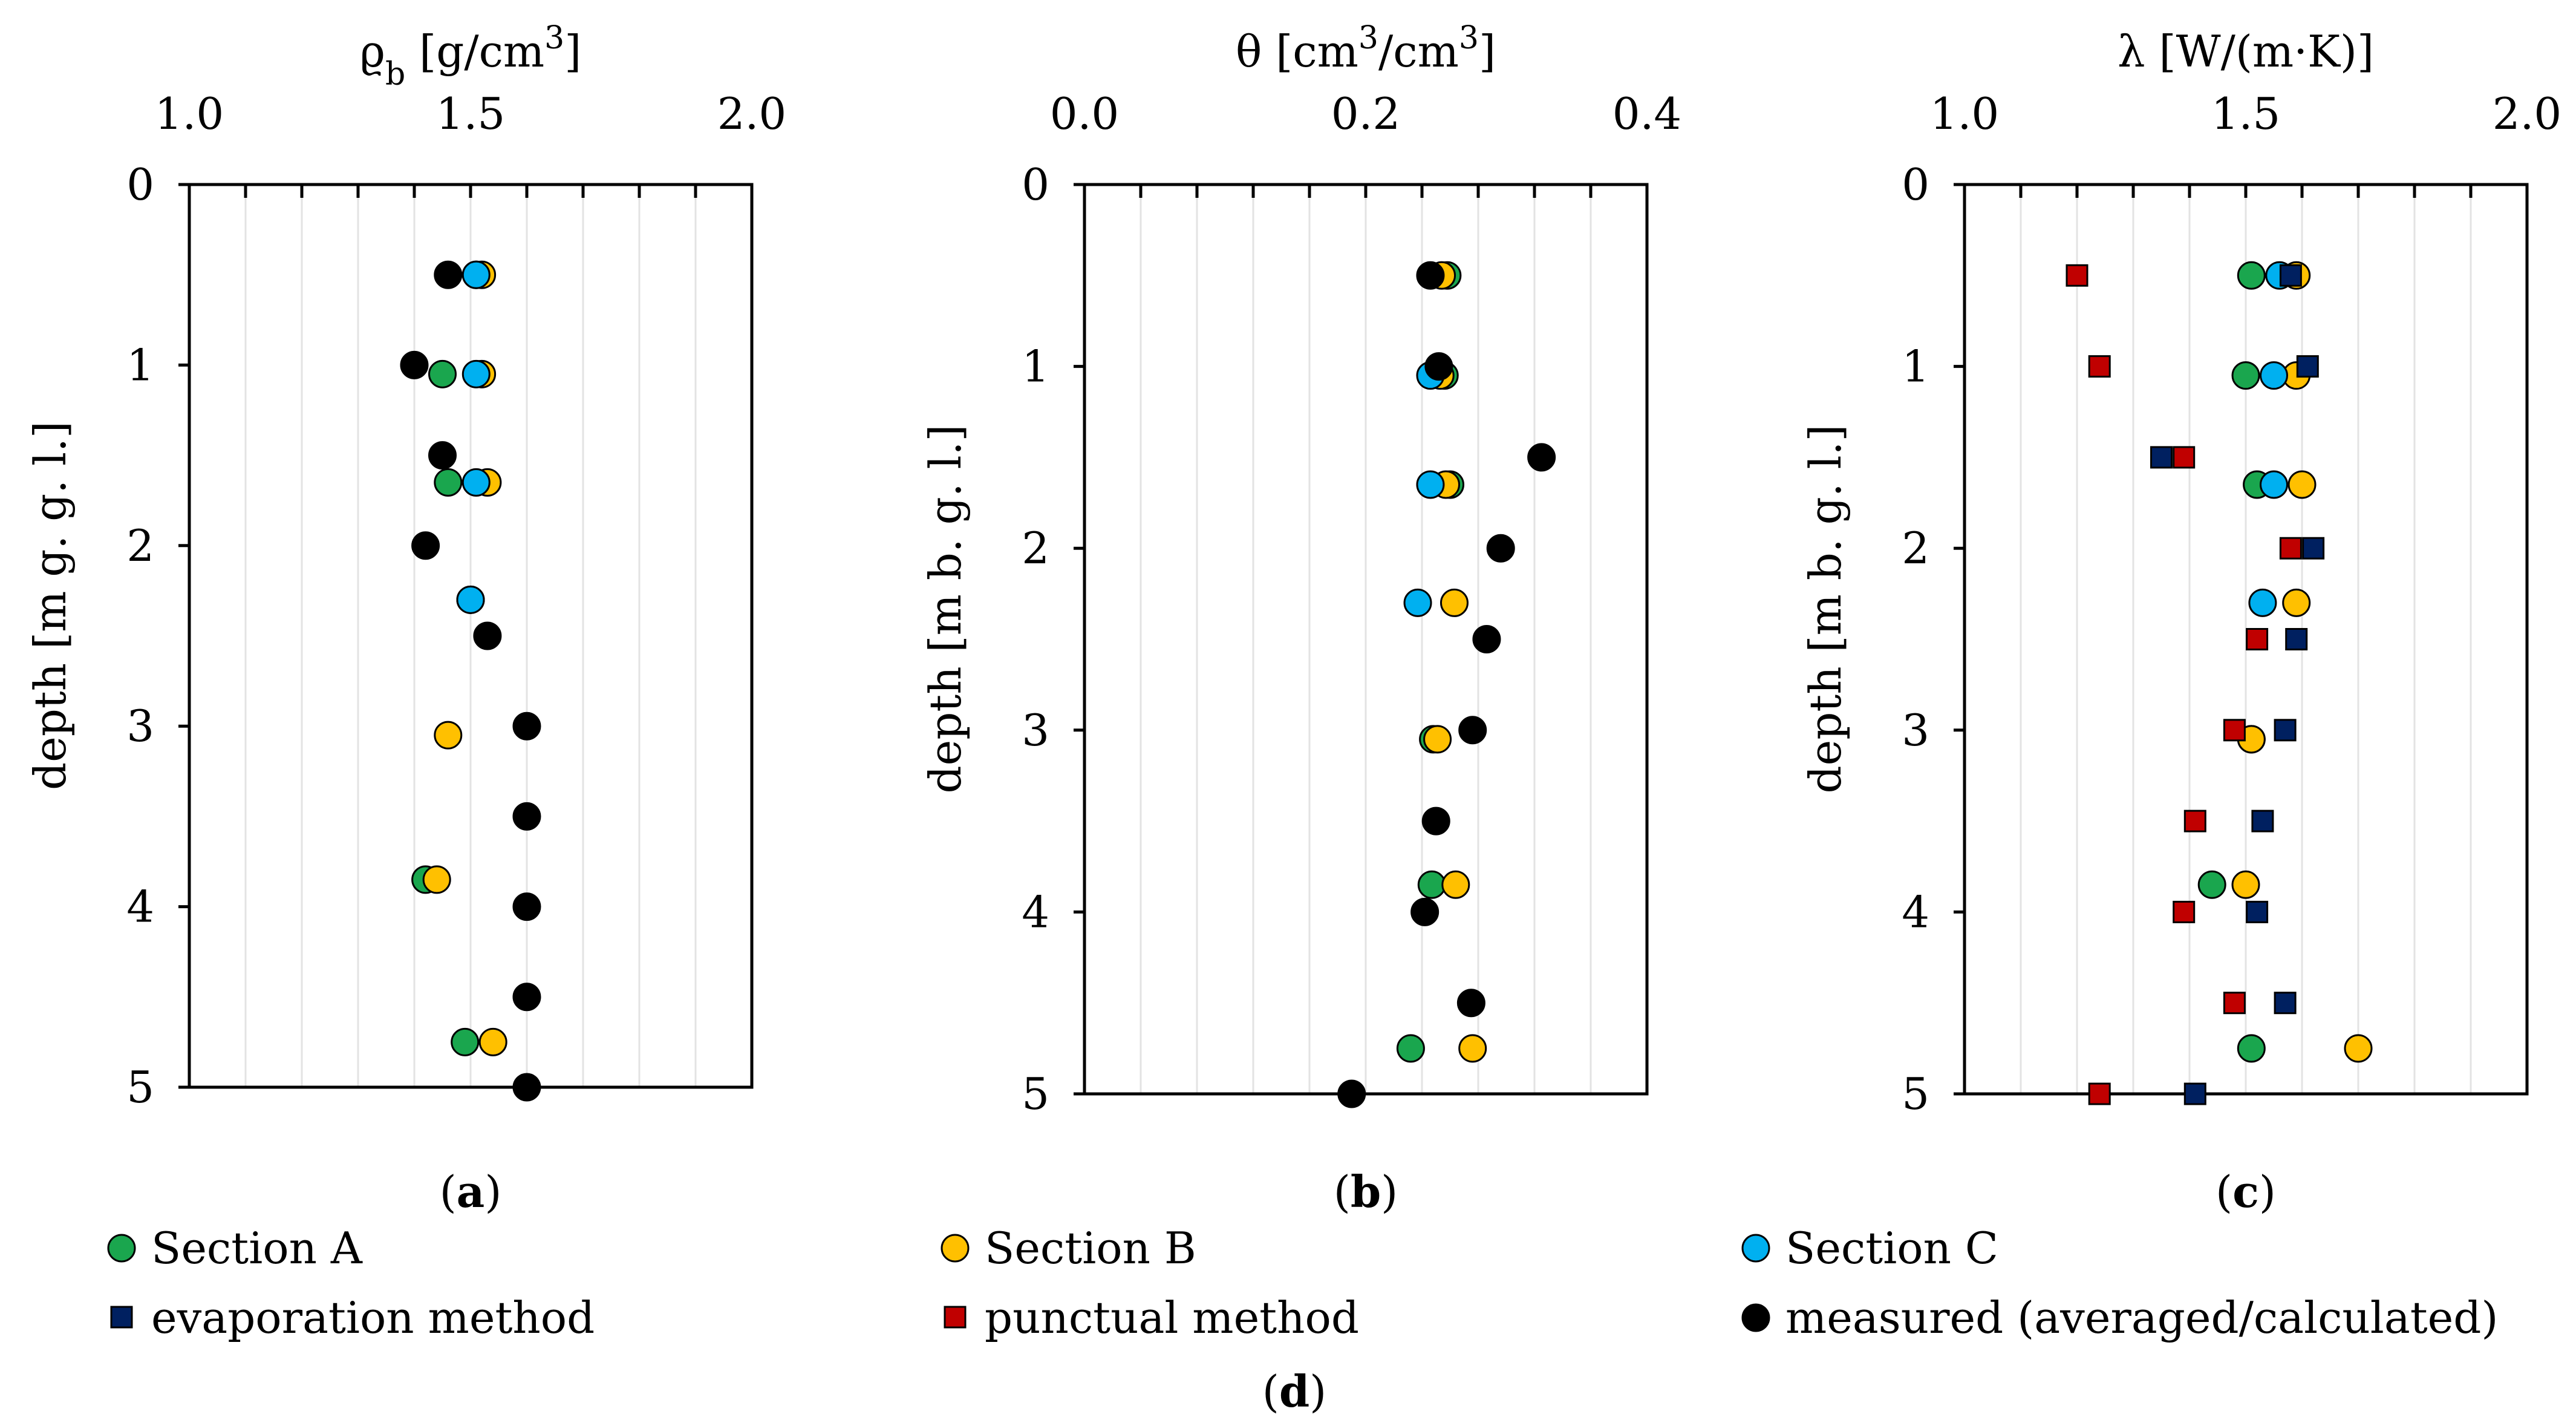 The image size is (2576, 1423). I want to click on legend-label: punctual method, so click(1172, 1317).